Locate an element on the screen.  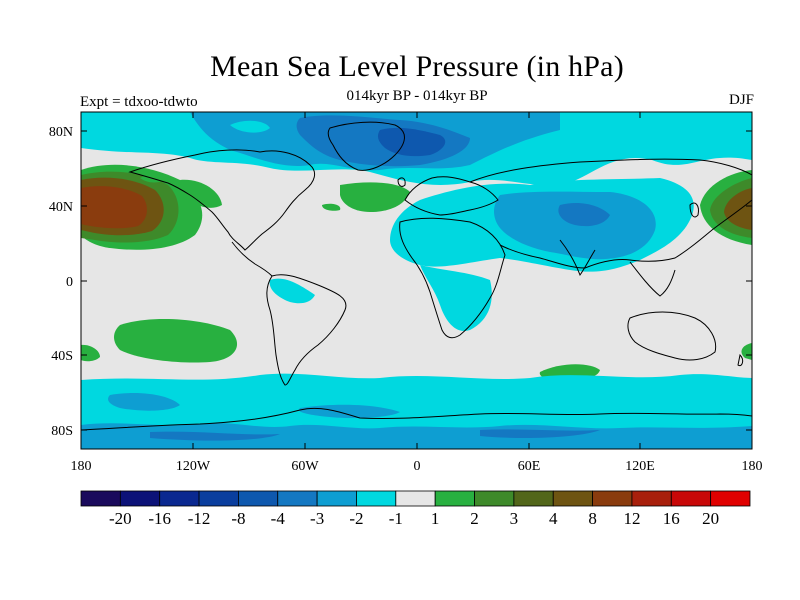
colorbar-label: 20 is located at coordinates (710, 518).